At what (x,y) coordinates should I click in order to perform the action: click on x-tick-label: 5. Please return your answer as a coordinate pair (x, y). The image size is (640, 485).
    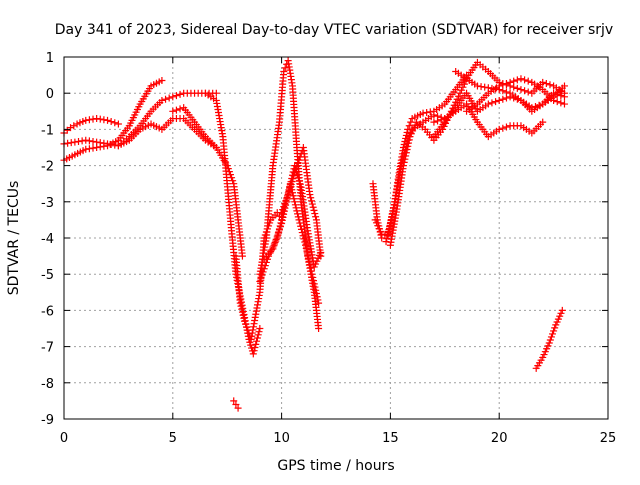
    Looking at the image, I should click on (173, 438).